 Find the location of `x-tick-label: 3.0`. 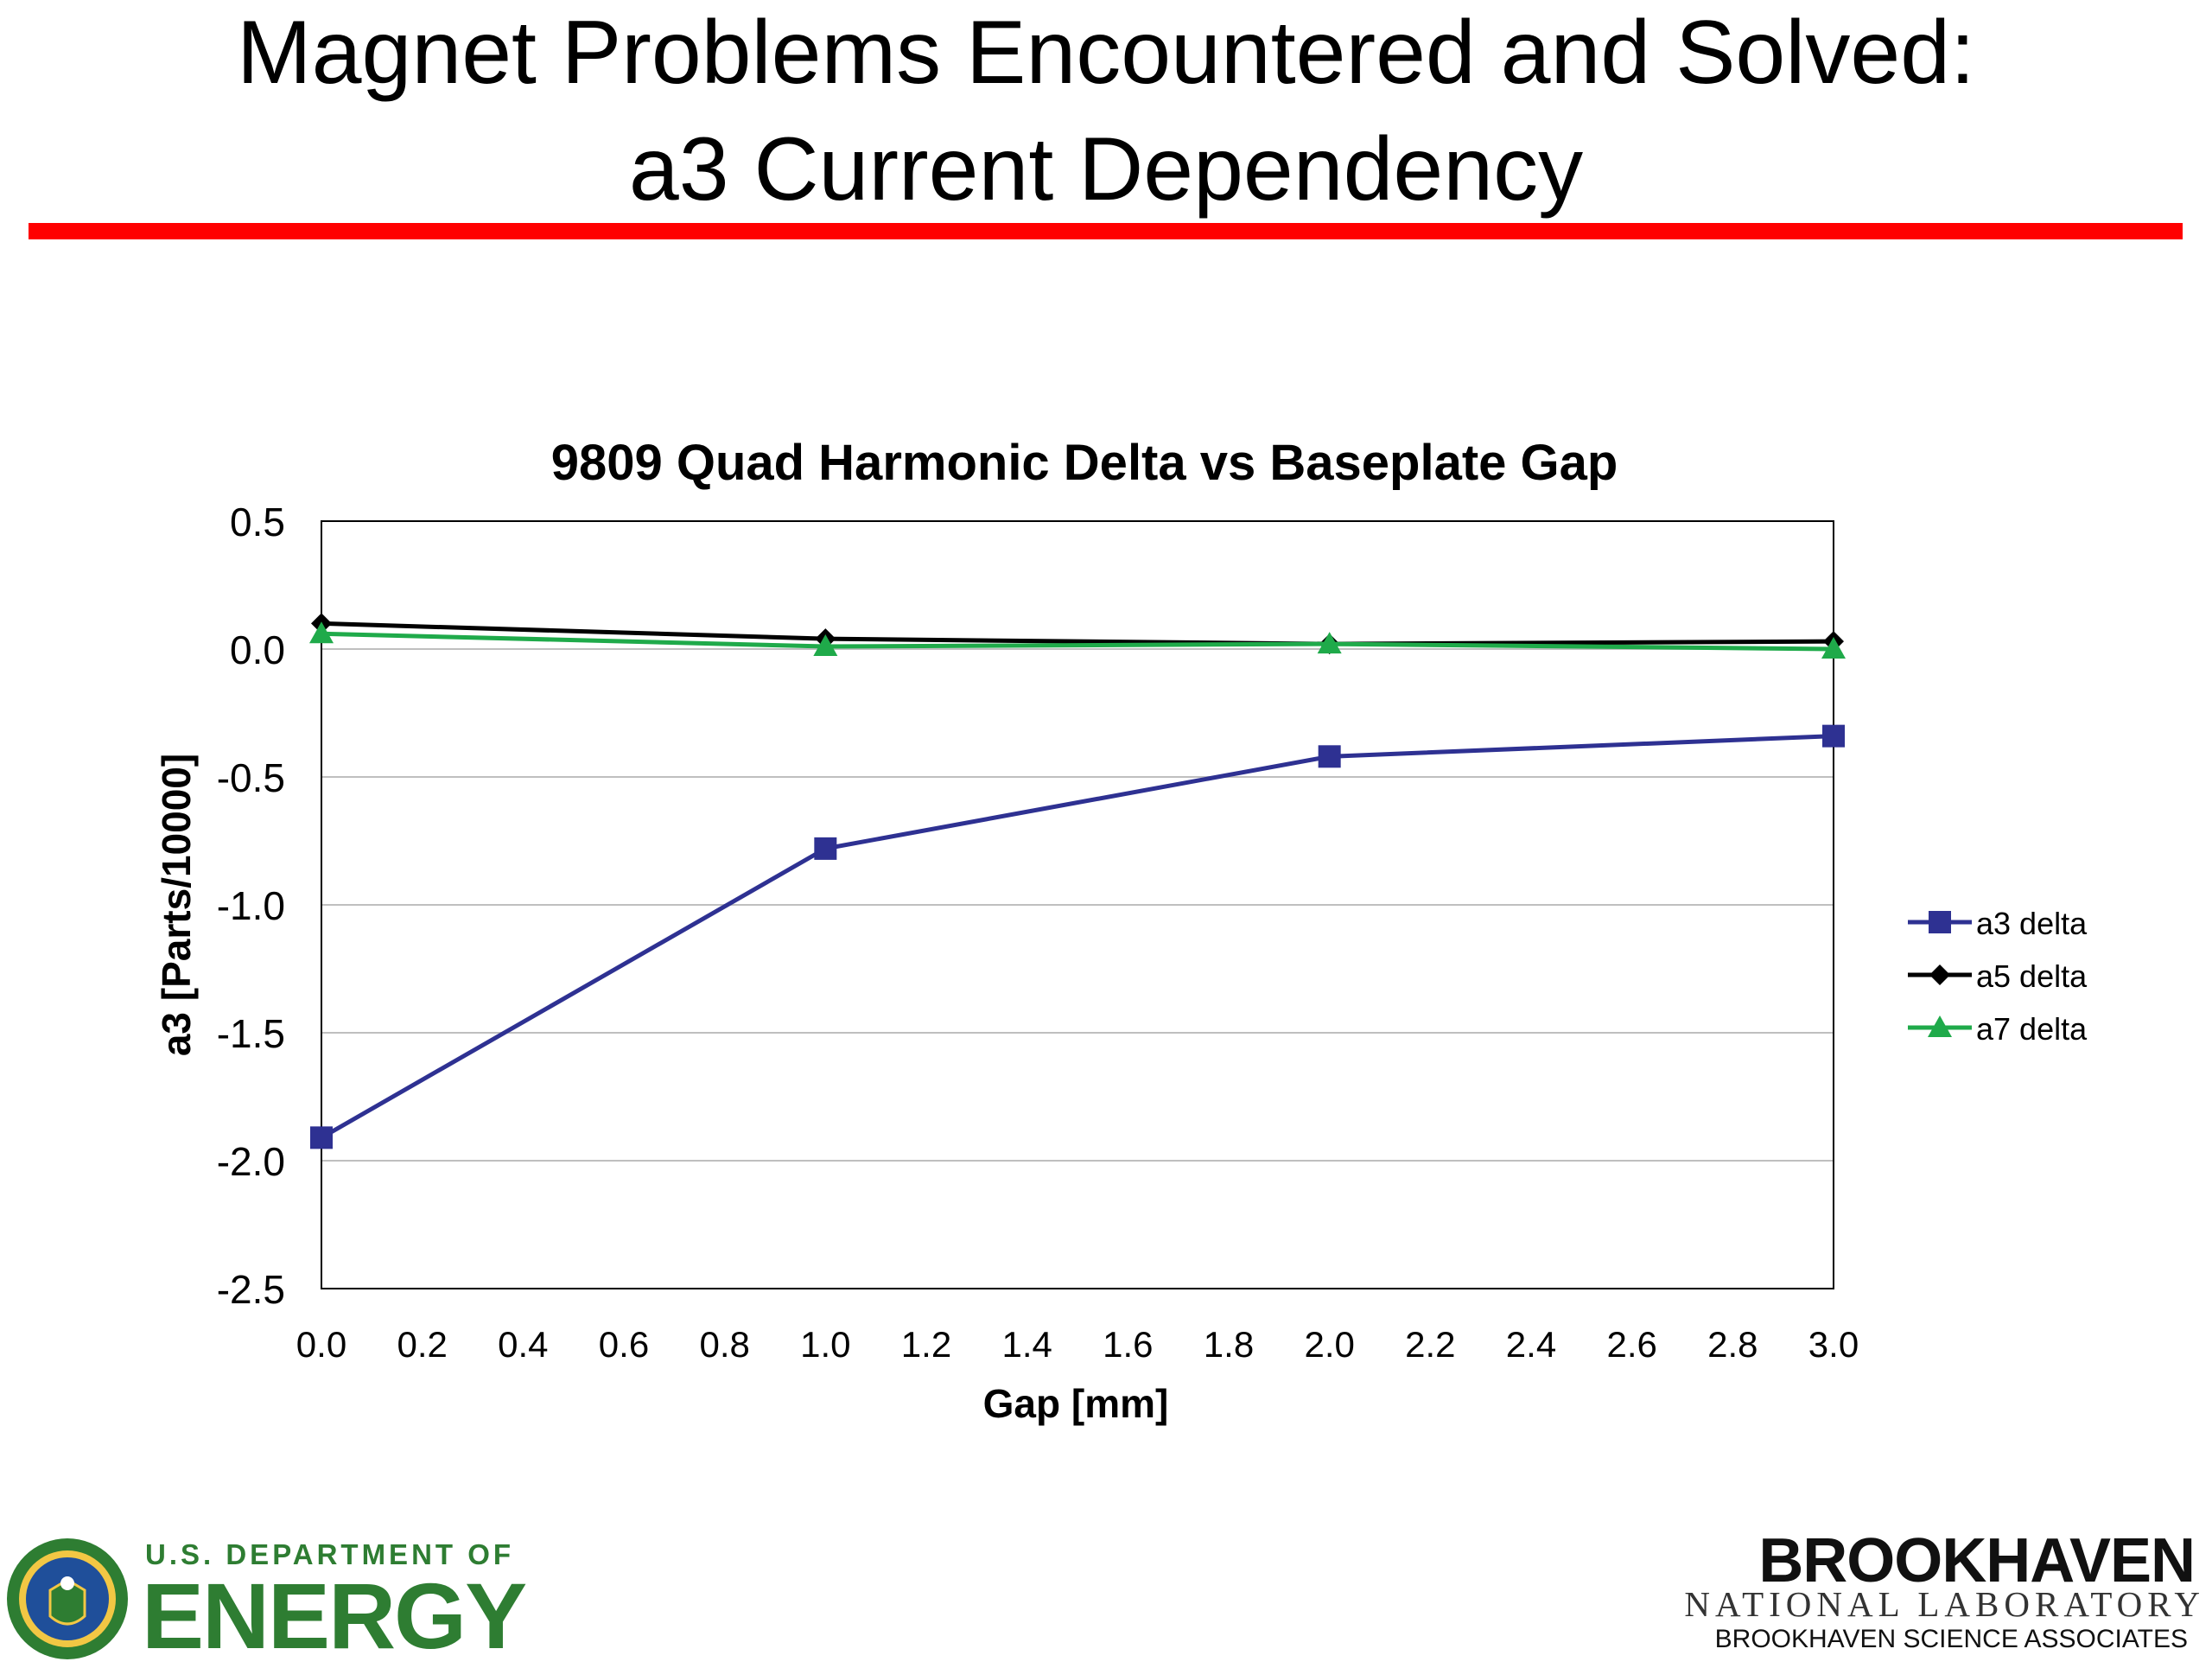

x-tick-label: 3.0 is located at coordinates (1833, 1344).